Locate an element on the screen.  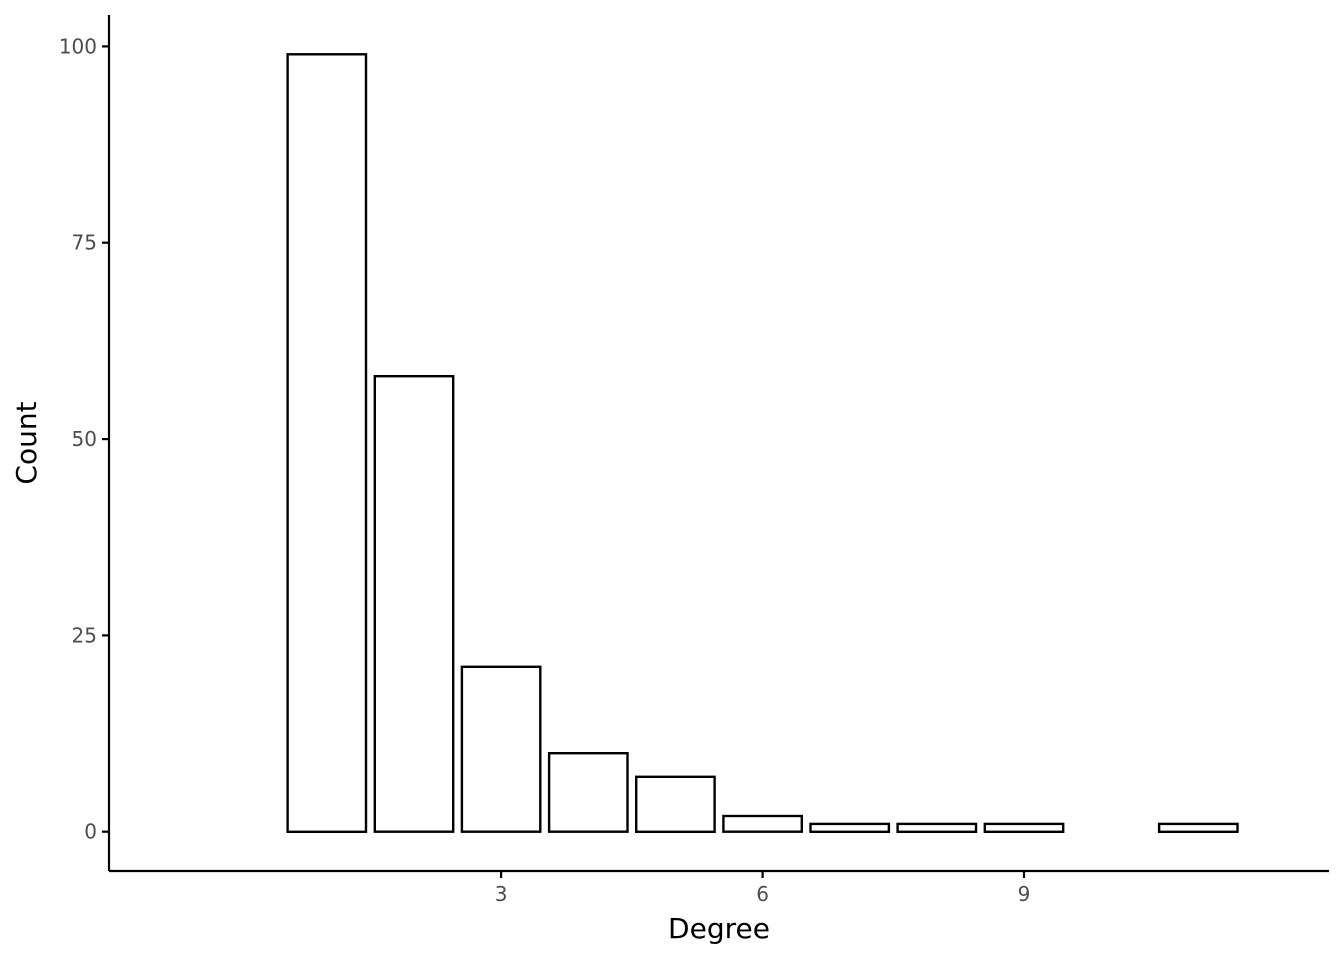
x-axis-title: Degree is located at coordinates (719, 928).